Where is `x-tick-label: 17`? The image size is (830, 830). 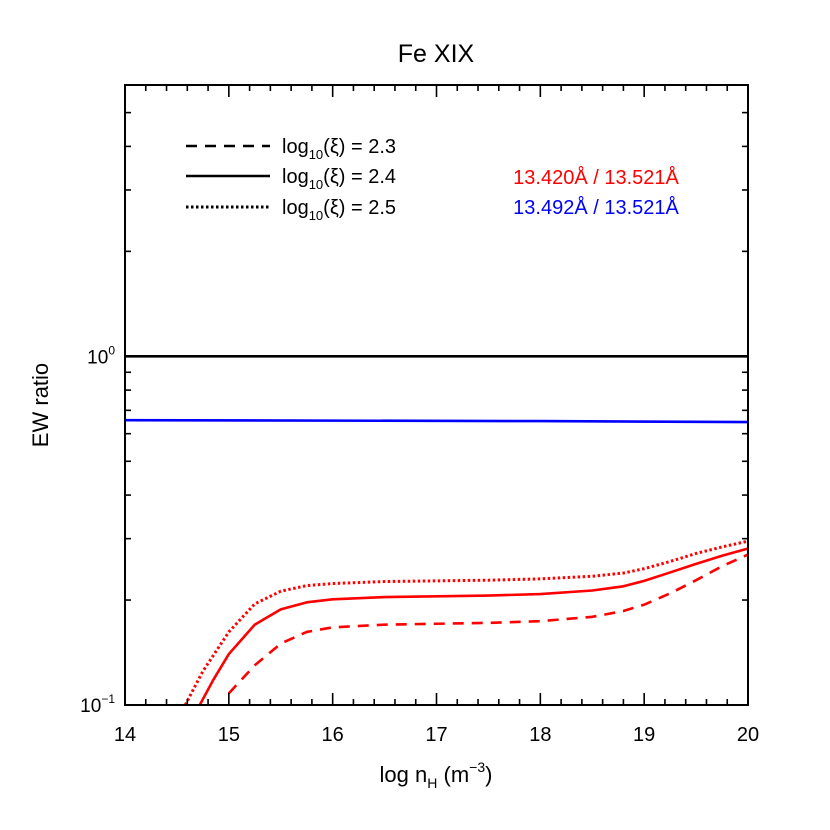 x-tick-label: 17 is located at coordinates (436, 735).